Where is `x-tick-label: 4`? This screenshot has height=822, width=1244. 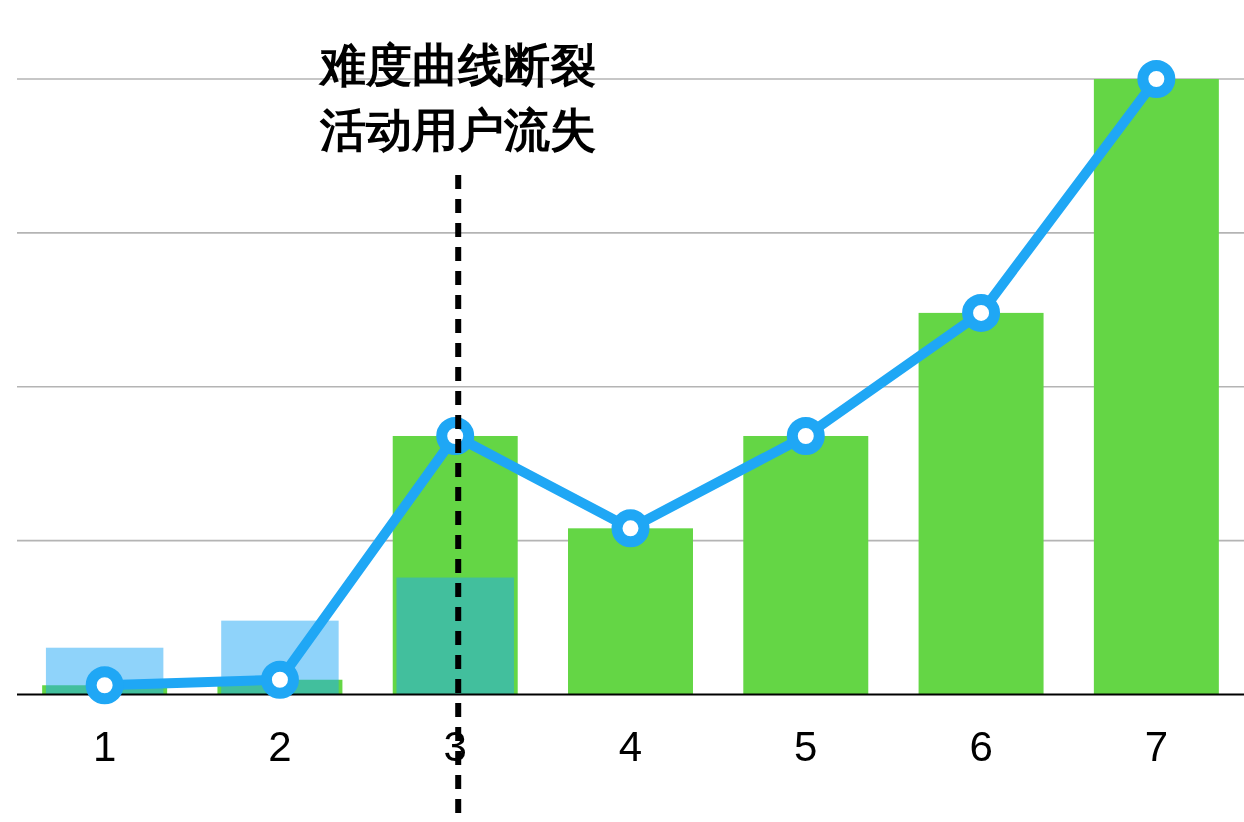
x-tick-label: 4 is located at coordinates (630, 746).